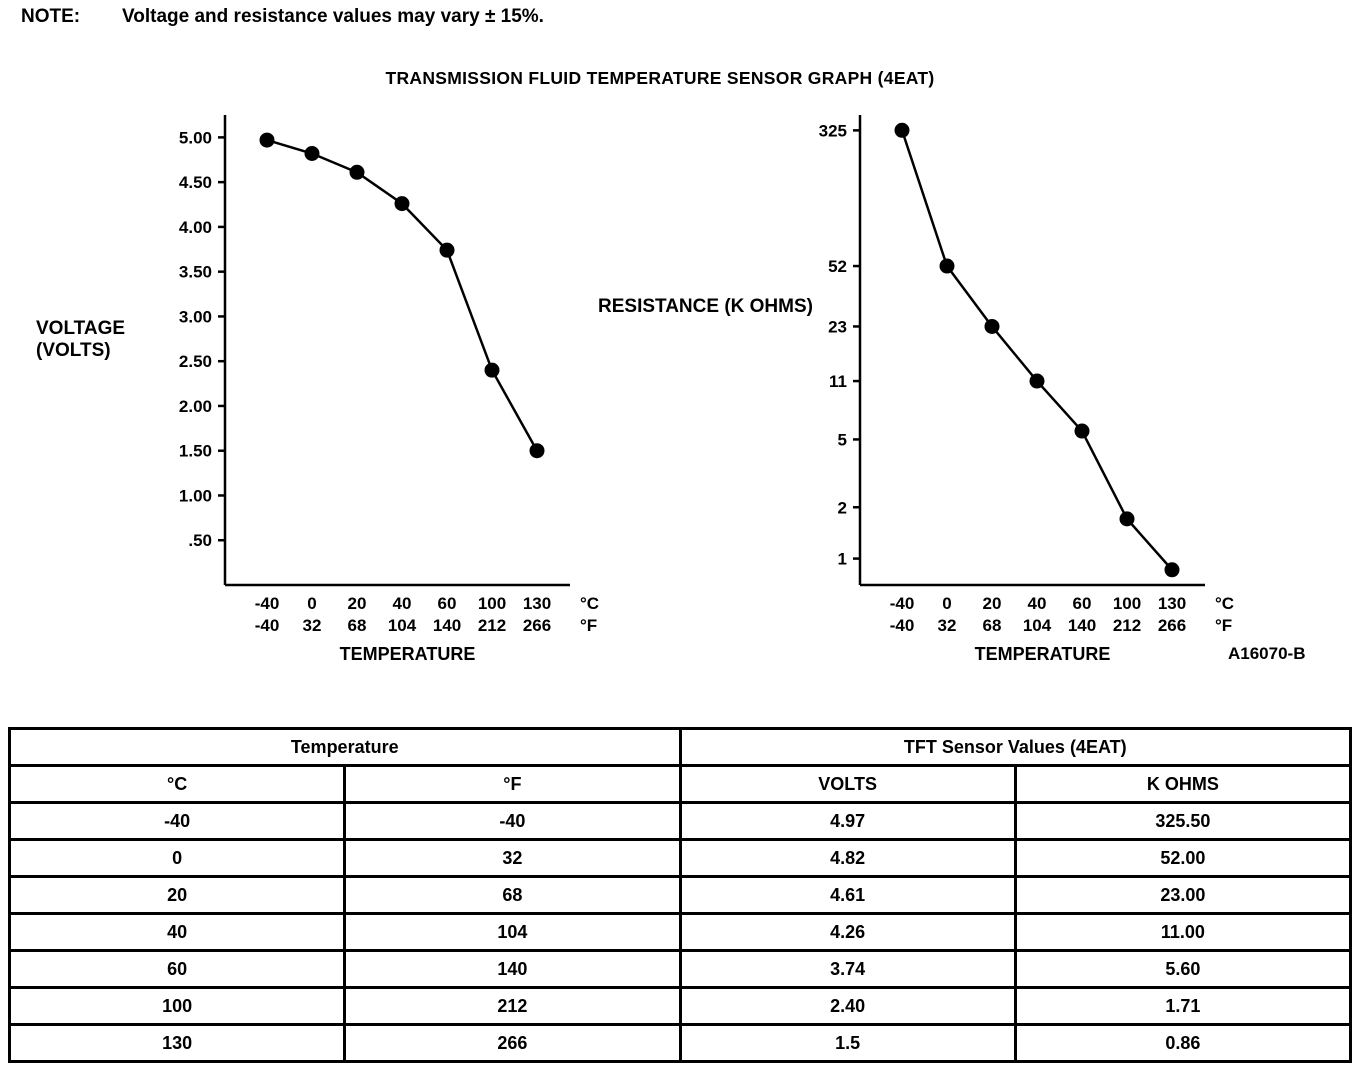 This screenshot has width=1360, height=1080. I want to click on cell-fahrenheit: 104, so click(512, 932).